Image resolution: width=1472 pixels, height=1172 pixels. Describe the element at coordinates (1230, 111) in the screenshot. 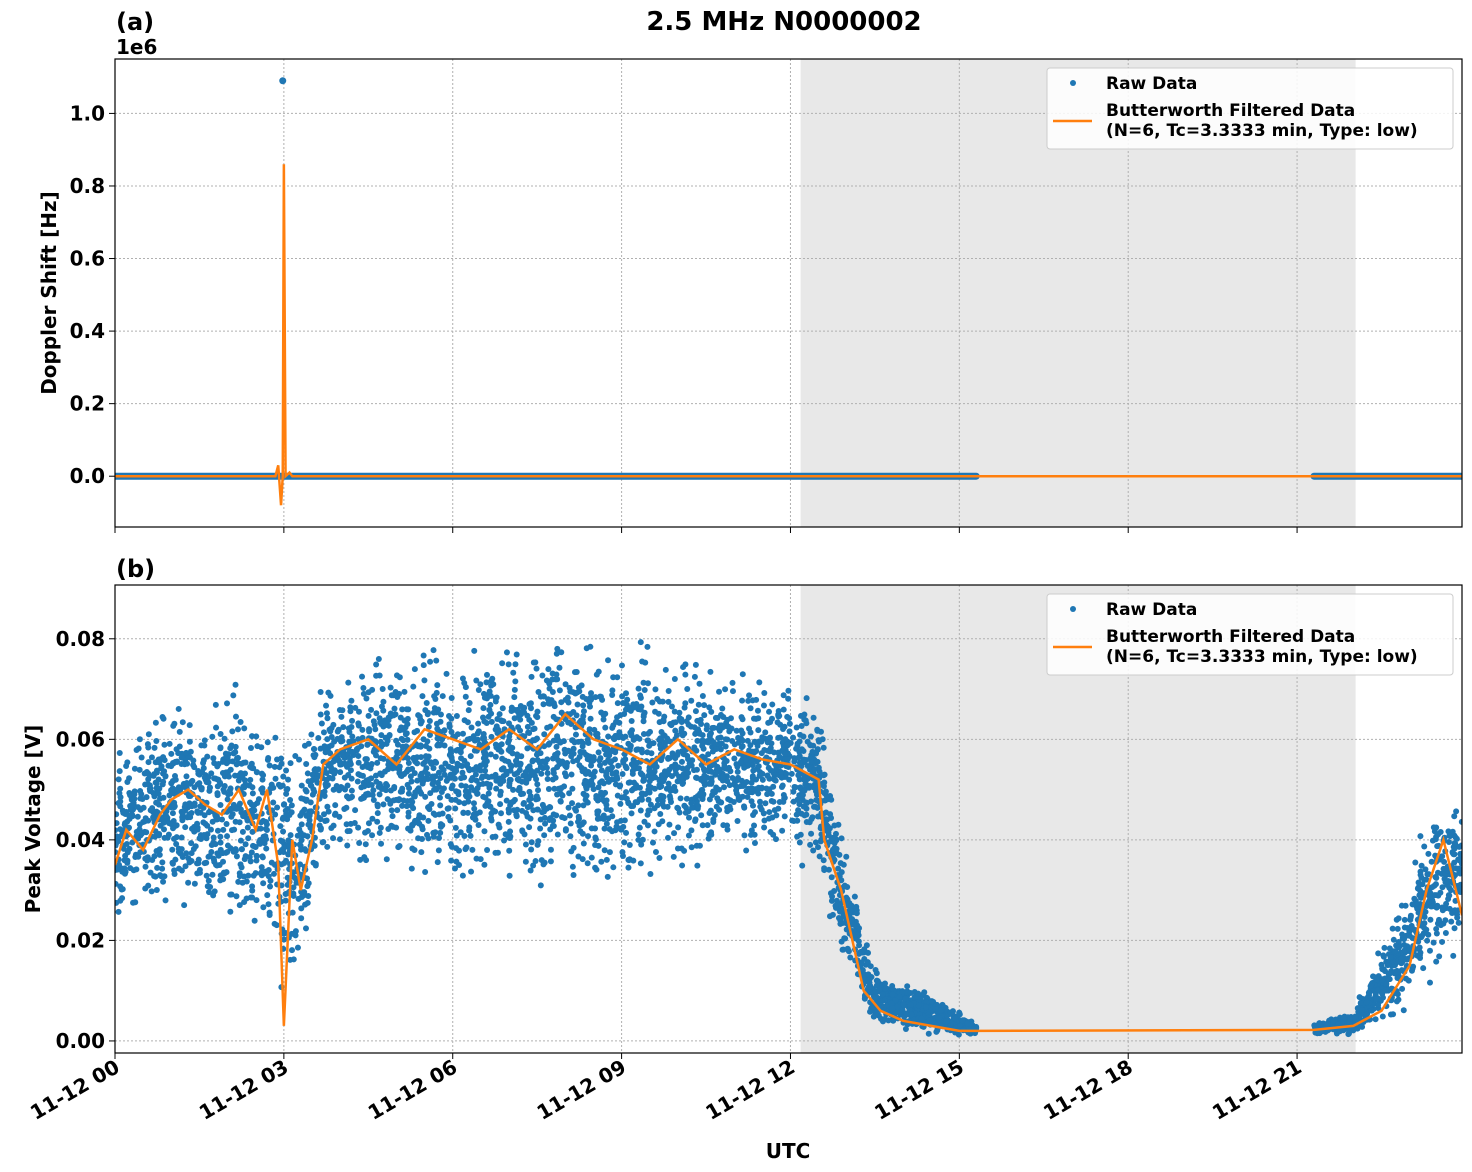

I see `legend-filtered-label: Butterworth Filtered Data` at that location.